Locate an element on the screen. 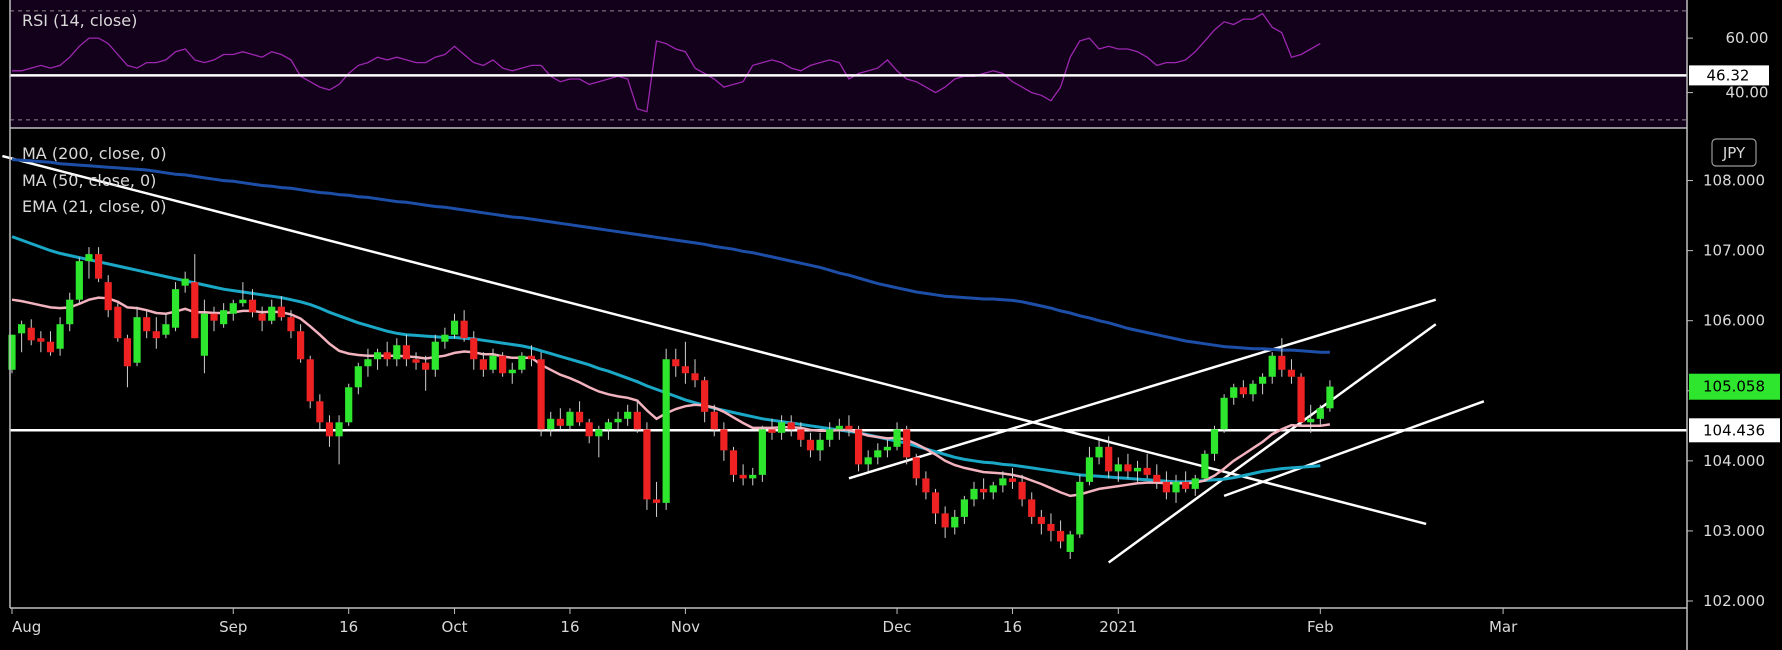  rsi-axis: 60.00 40.00 is located at coordinates (1727, 65).